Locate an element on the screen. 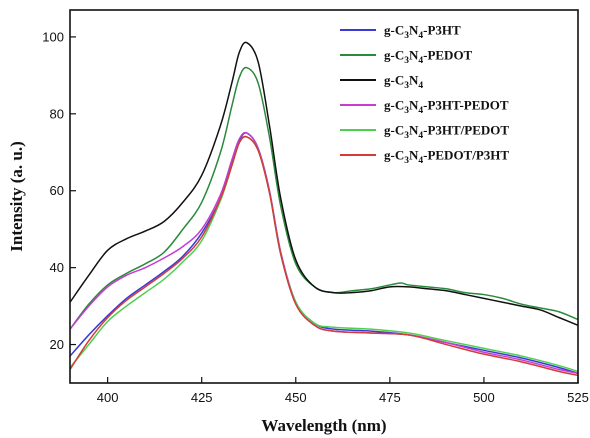 The image size is (590, 438). x-axis-title: Wavelength (nm) is located at coordinates (323, 425).